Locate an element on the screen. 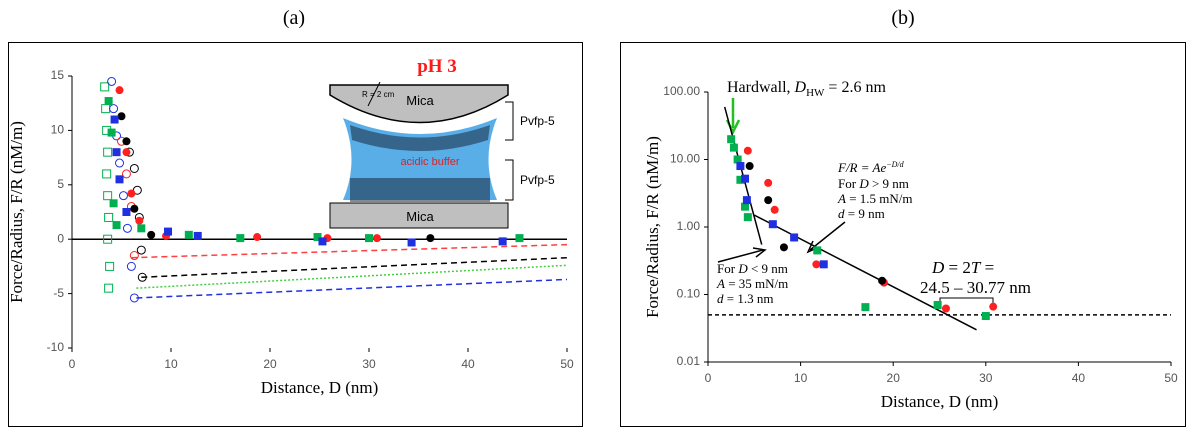 Image resolution: width=1187 pixels, height=428 pixels. annotation: pH 3 is located at coordinates (437, 66).